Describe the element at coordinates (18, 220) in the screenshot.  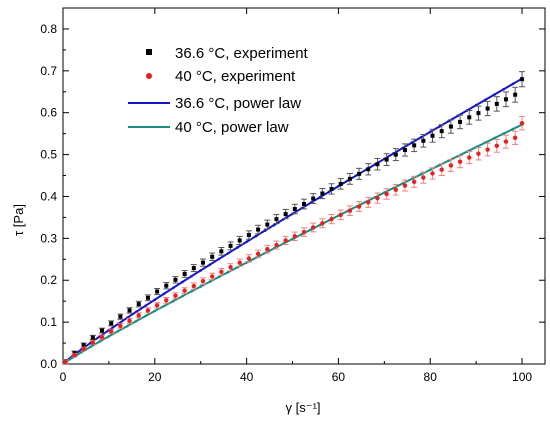
I see `y-axis-label: τ [Pa]` at that location.